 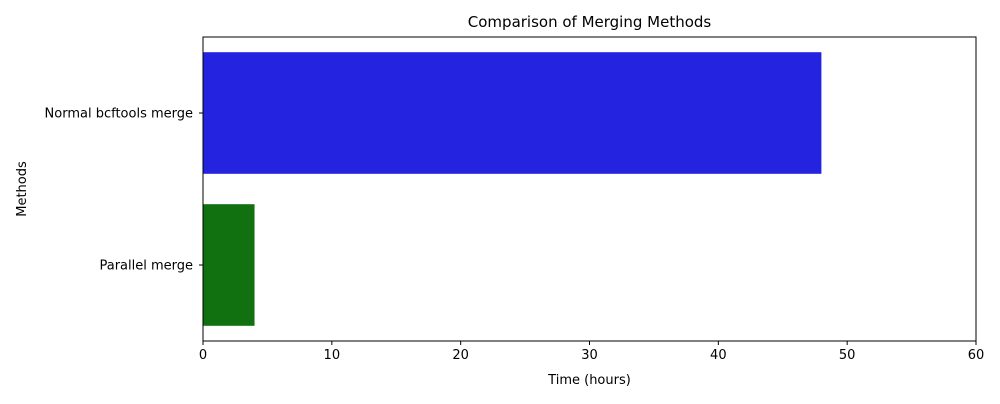 I want to click on x-tick-label: 60, so click(x=976, y=355).